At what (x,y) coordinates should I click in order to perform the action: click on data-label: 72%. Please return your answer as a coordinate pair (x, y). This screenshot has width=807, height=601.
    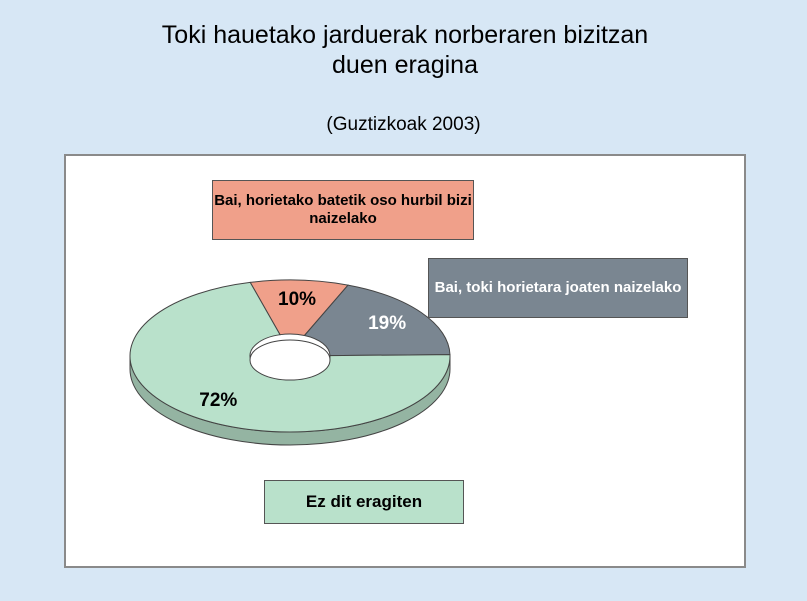
    Looking at the image, I should click on (218, 400).